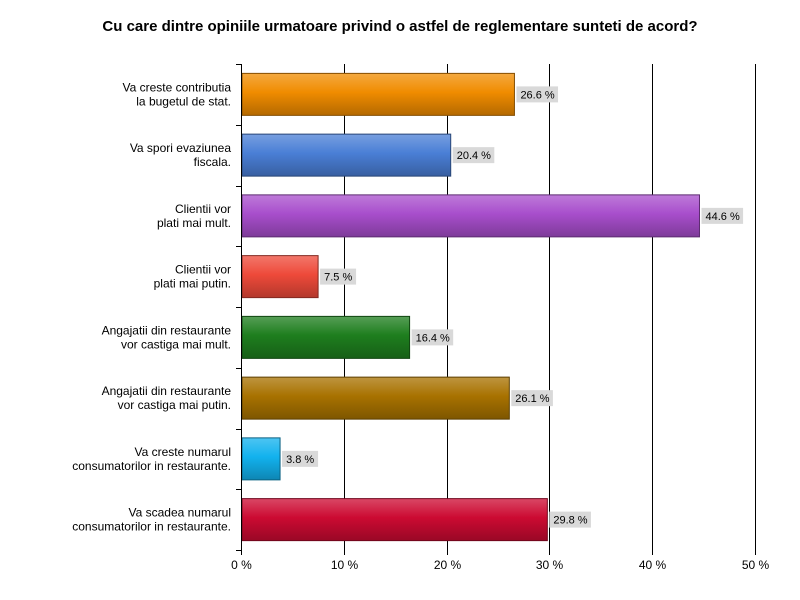 The width and height of the screenshot is (800, 600). I want to click on category-label: Clientii vor plati mai putin., so click(192, 277).